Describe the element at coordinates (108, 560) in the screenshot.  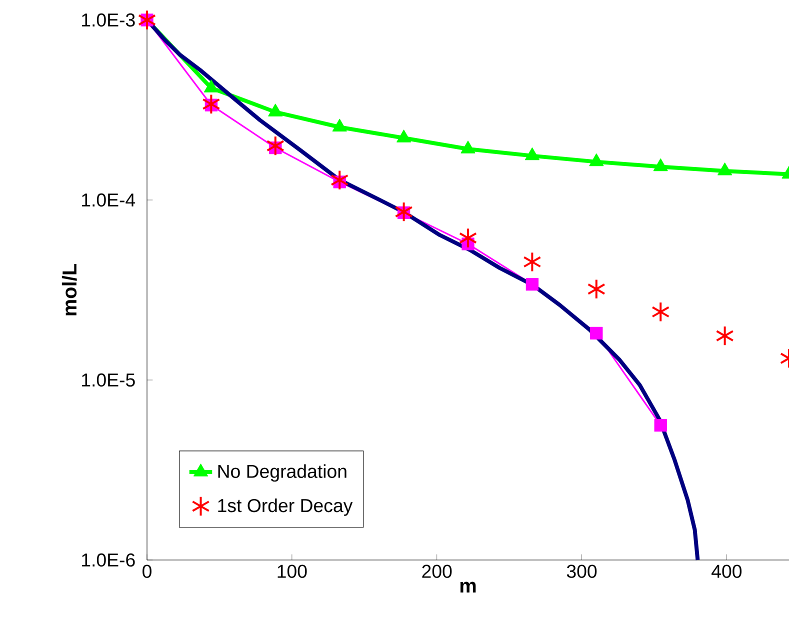
I see `y-tick-label: 1.0E-6` at that location.